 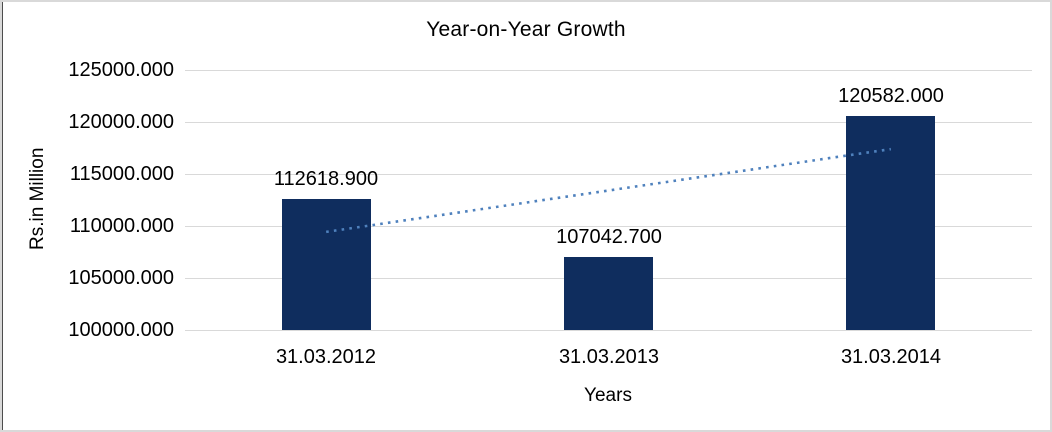 What do you see at coordinates (609, 357) in the screenshot?
I see `x-axis-category-label: 31.03.2013` at bounding box center [609, 357].